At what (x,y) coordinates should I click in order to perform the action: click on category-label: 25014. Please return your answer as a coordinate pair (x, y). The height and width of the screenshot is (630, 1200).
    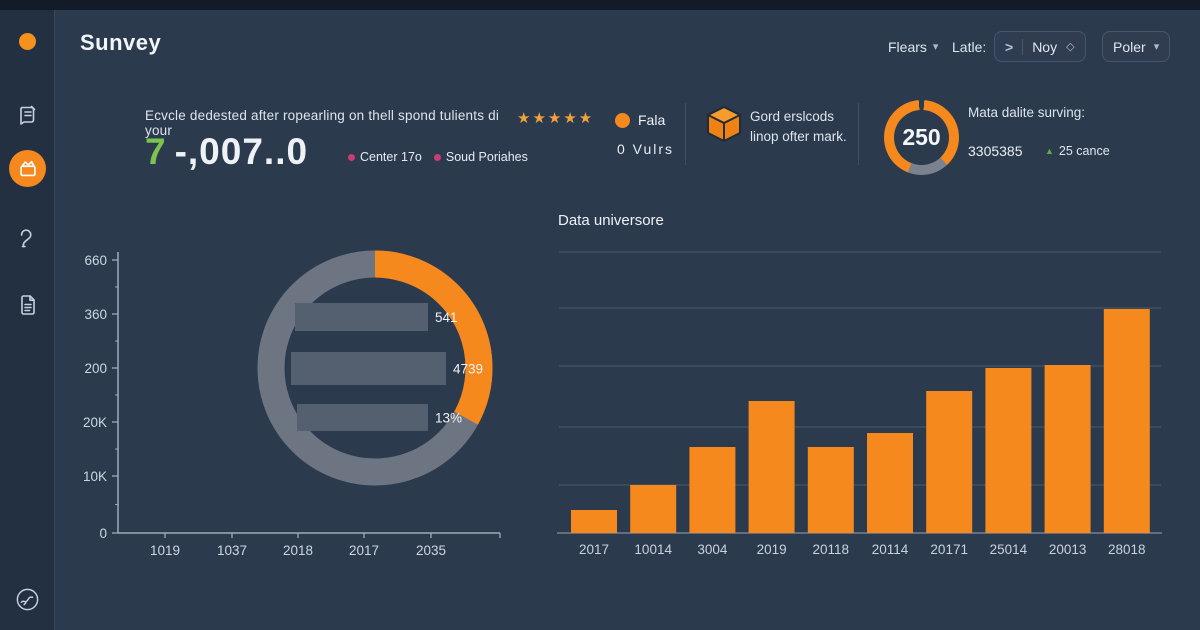
    Looking at the image, I should click on (1009, 549).